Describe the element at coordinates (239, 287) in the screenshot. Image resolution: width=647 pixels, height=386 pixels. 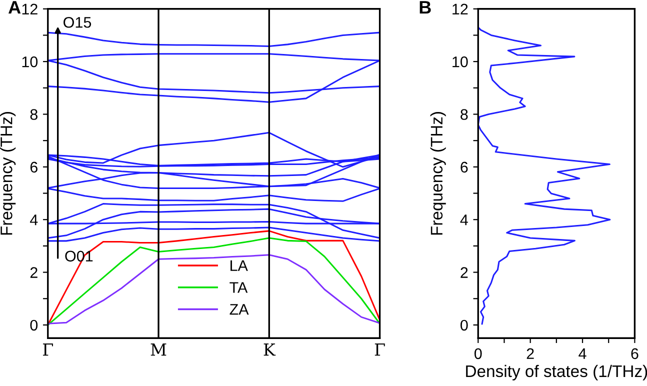
I see `legend-label: TA` at that location.